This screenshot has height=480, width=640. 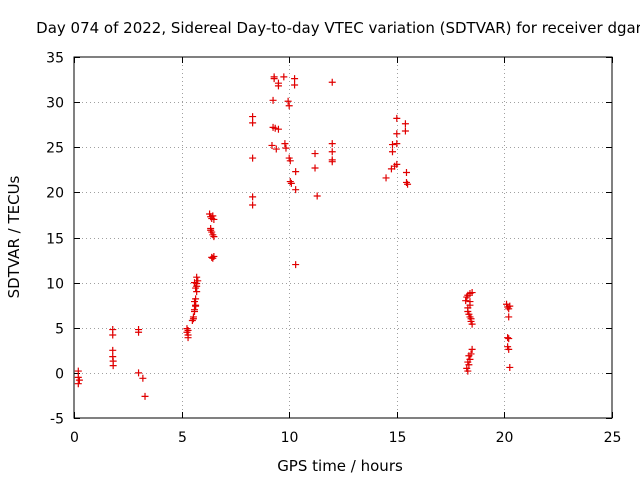 I want to click on y-tick-label: 20, so click(x=55, y=194).